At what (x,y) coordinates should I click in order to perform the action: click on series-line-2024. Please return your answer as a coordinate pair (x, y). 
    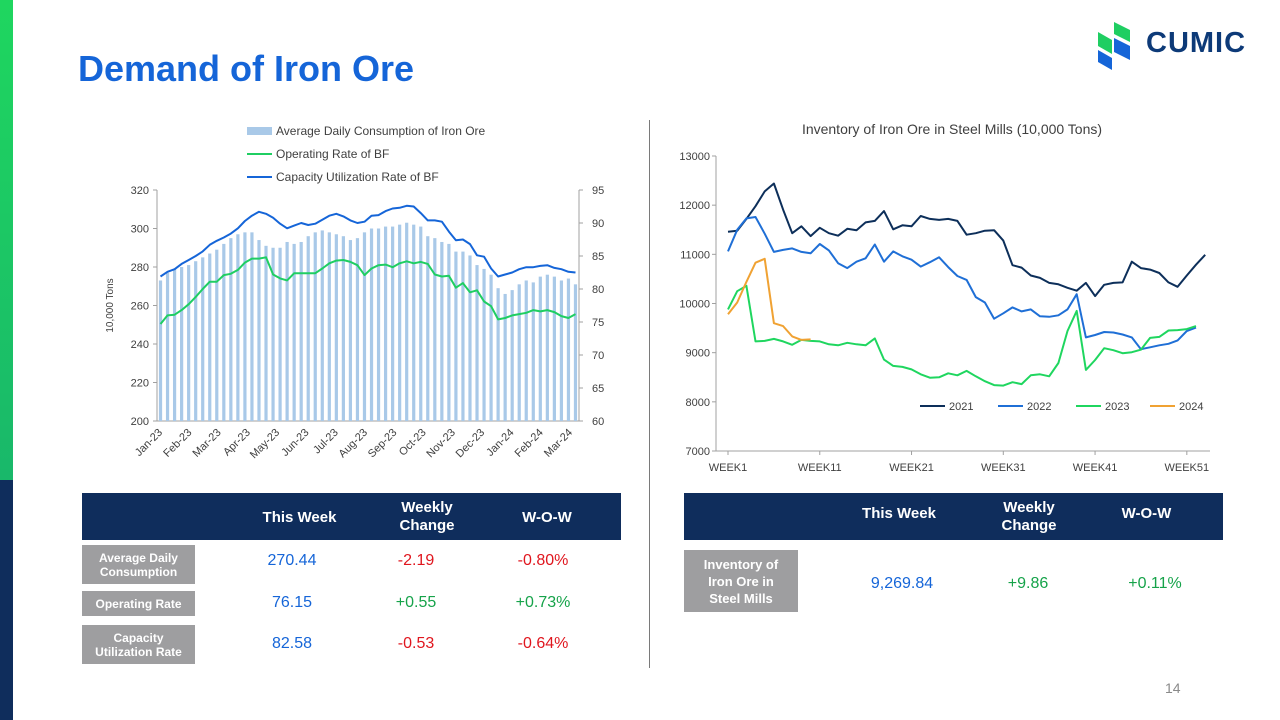
    Looking at the image, I should click on (769, 299).